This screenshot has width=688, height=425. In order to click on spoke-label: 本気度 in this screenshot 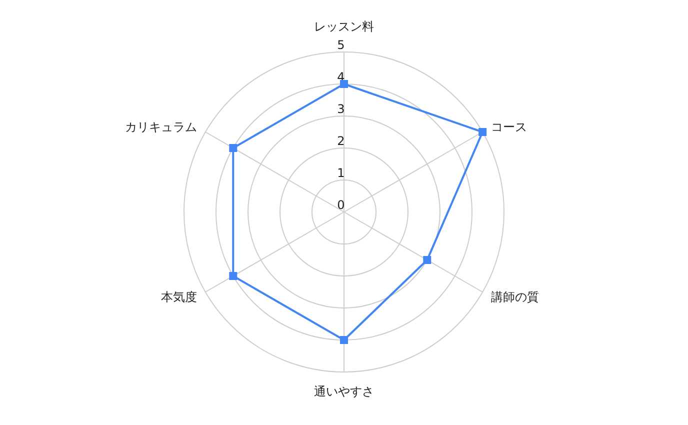, I will do `click(179, 297)`.